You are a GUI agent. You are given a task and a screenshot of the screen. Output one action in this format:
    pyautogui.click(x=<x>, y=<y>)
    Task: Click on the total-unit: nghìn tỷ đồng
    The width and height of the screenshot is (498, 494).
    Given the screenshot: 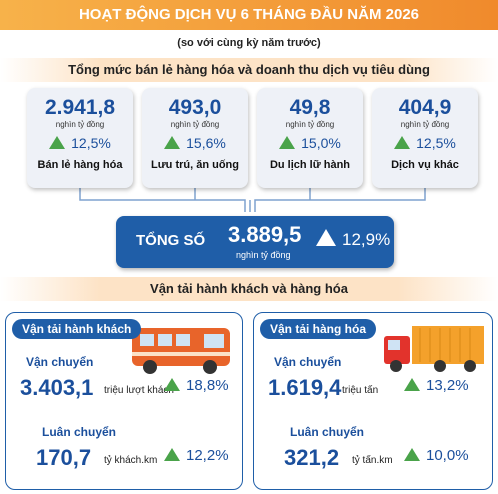 What is the action you would take?
    pyautogui.click(x=263, y=255)
    